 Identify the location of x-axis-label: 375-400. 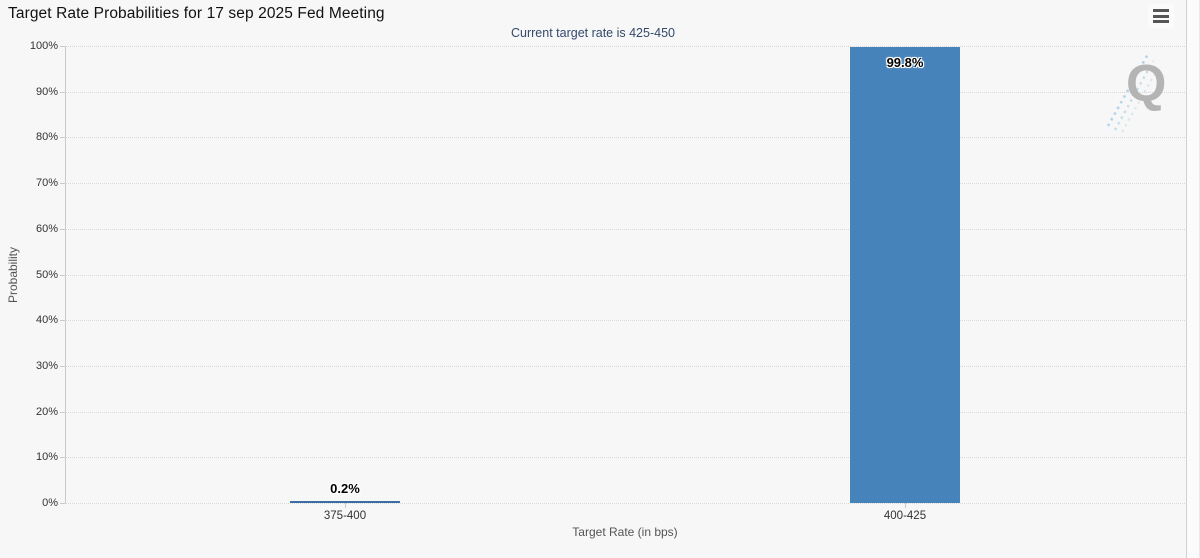
(345, 516).